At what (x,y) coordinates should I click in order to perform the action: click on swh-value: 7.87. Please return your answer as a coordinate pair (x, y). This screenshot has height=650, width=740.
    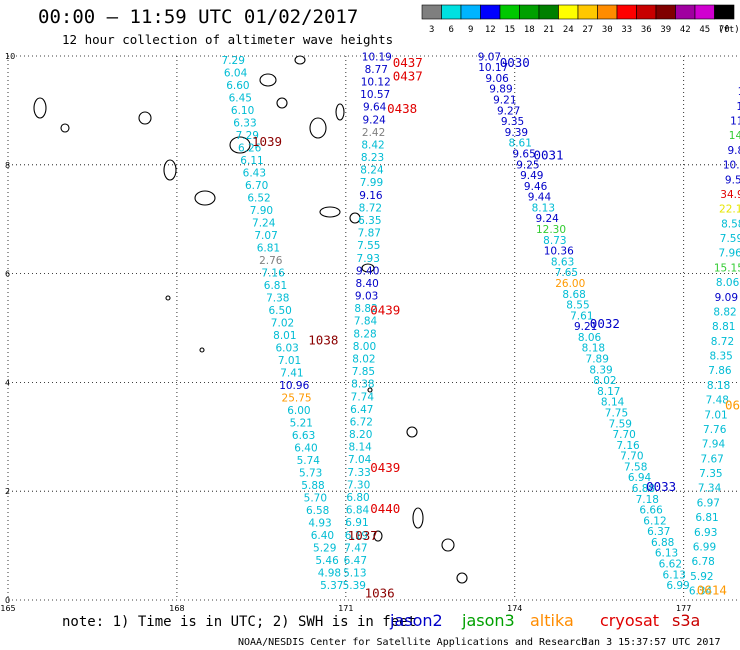
    Looking at the image, I should click on (369, 234).